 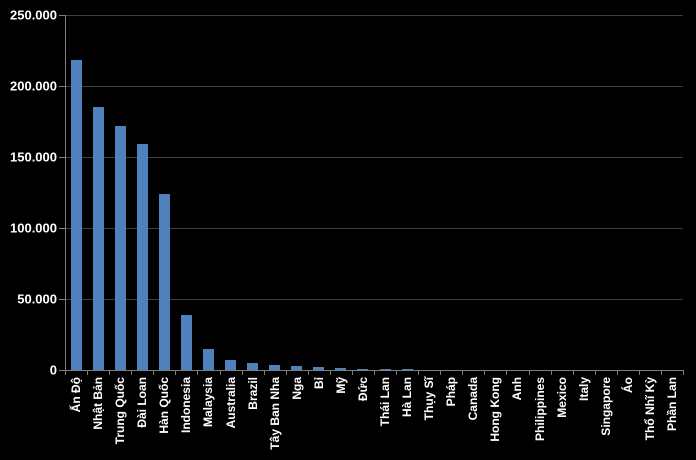 What do you see at coordinates (539, 409) in the screenshot?
I see `x-tick-label: Philippines` at bounding box center [539, 409].